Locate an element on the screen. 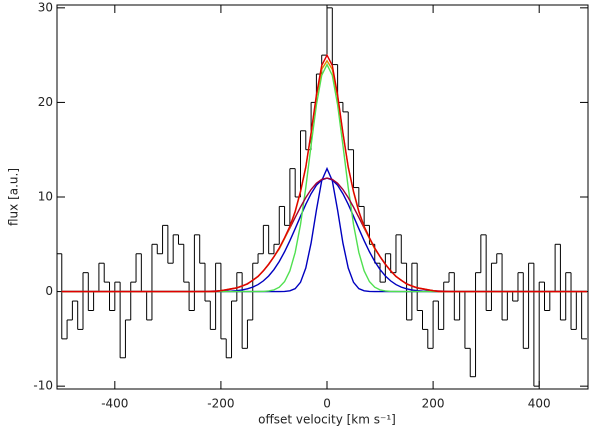  y-axis-label: flux [a.u.] is located at coordinates (14, 197).